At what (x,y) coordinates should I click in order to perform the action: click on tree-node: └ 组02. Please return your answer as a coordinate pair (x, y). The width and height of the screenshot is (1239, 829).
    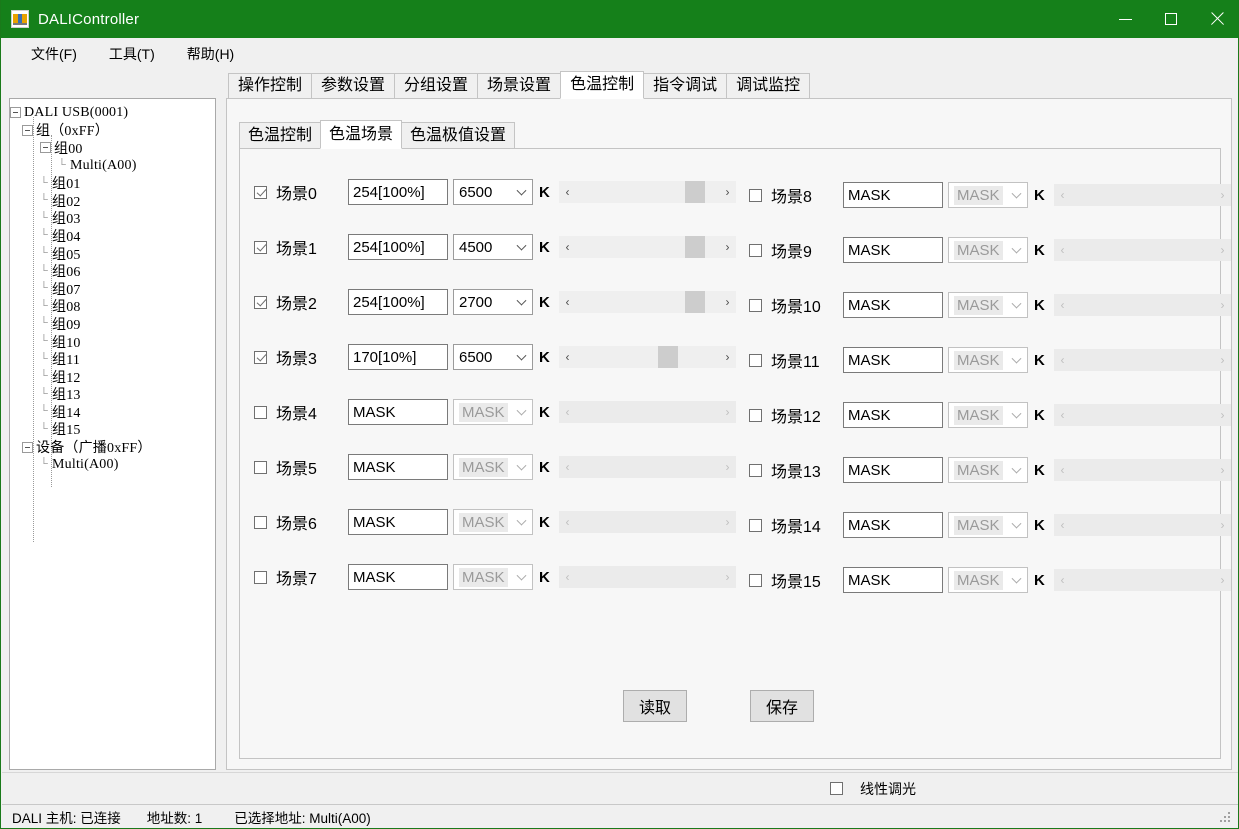
    Looking at the image, I should click on (112, 201).